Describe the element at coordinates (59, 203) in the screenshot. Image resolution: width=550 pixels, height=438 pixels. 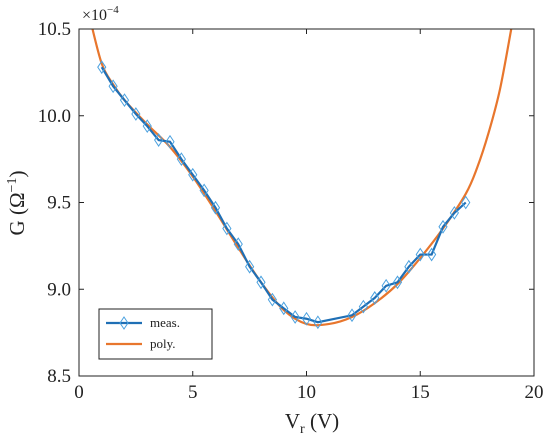
I see `y-tick-label: 9.5` at that location.